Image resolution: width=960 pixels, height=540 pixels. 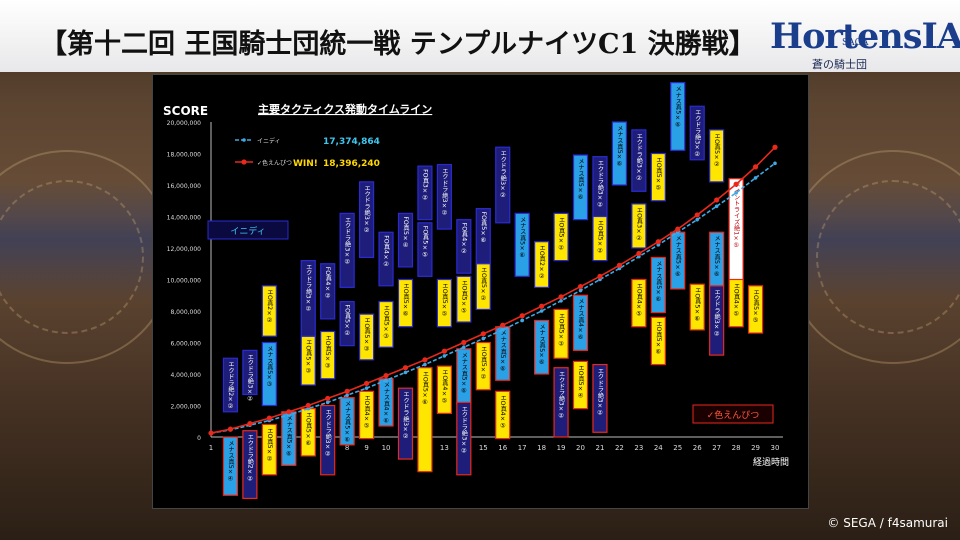 What do you see at coordinates (855, 43) in the screenshot?
I see `logo-saga-text: SAGA` at bounding box center [855, 43].